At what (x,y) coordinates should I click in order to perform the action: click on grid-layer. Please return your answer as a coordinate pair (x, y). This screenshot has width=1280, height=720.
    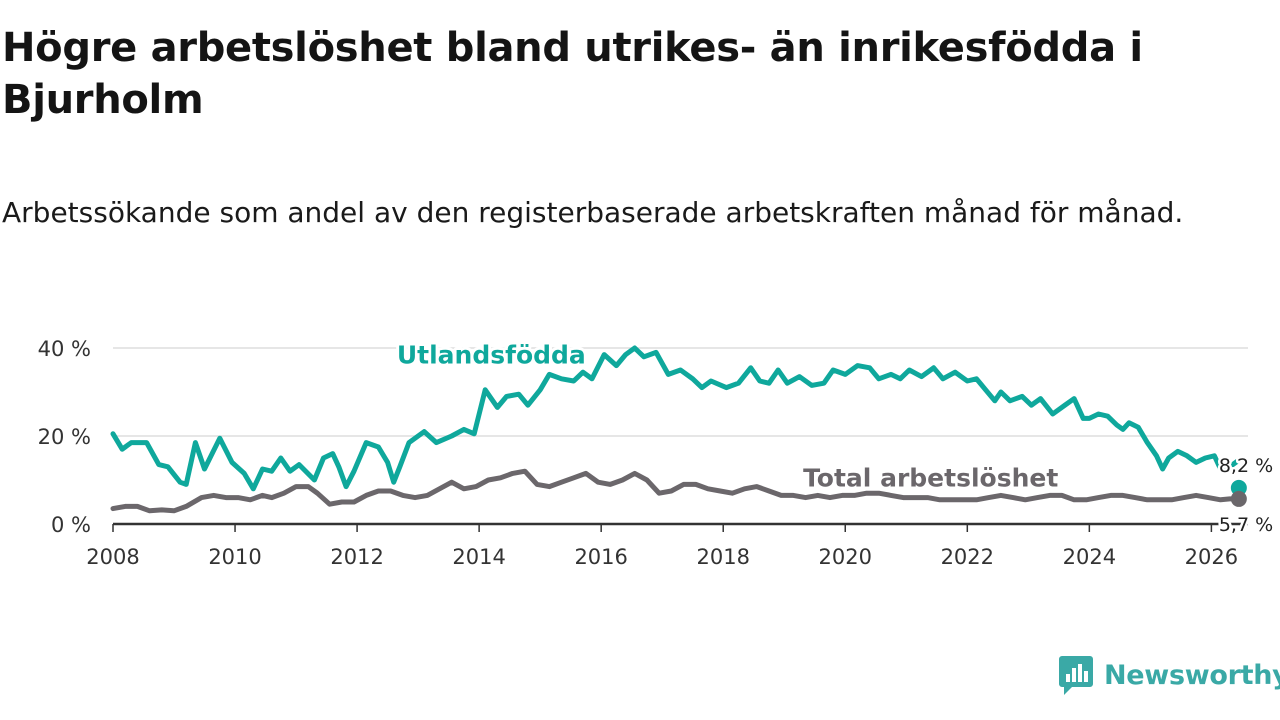
    Looking at the image, I should click on (680, 392).